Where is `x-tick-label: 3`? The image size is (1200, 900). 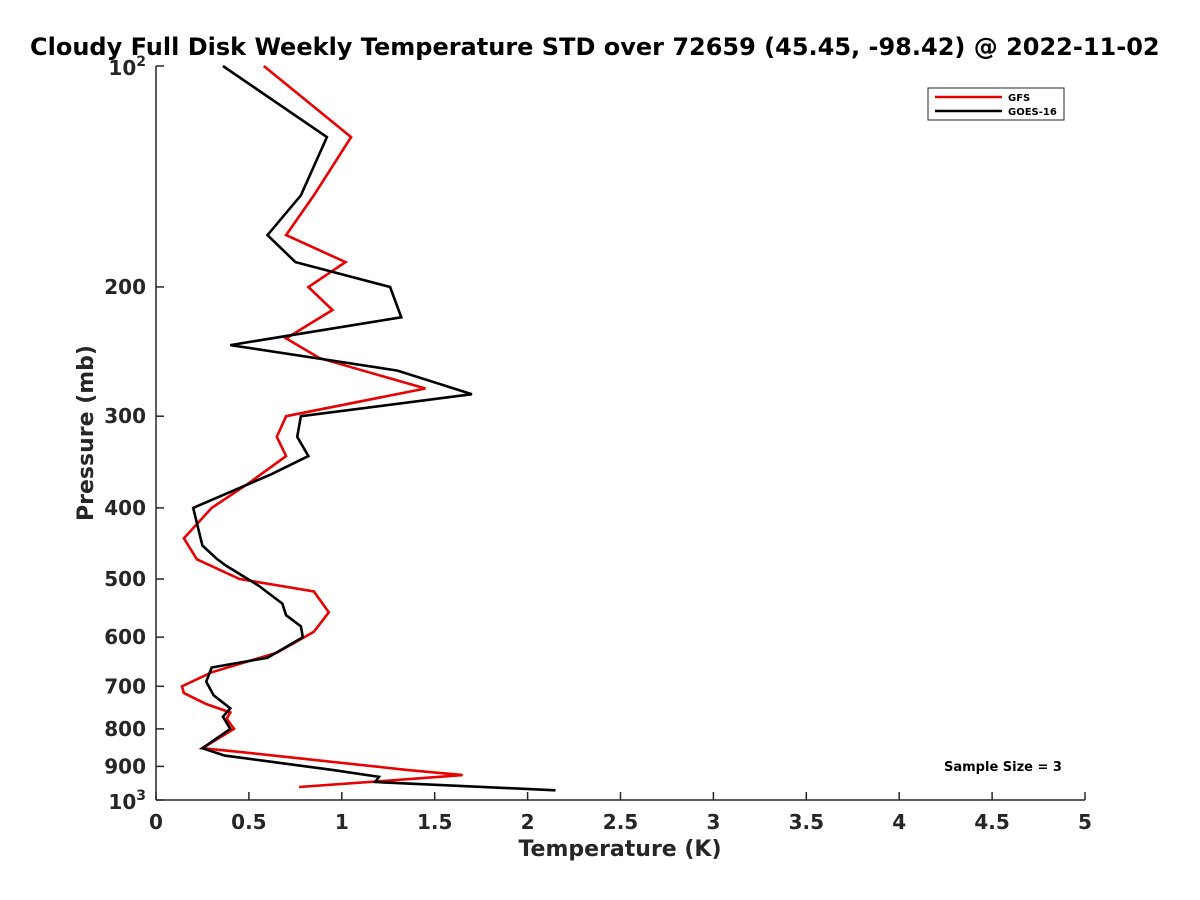
x-tick-label: 3 is located at coordinates (713, 822).